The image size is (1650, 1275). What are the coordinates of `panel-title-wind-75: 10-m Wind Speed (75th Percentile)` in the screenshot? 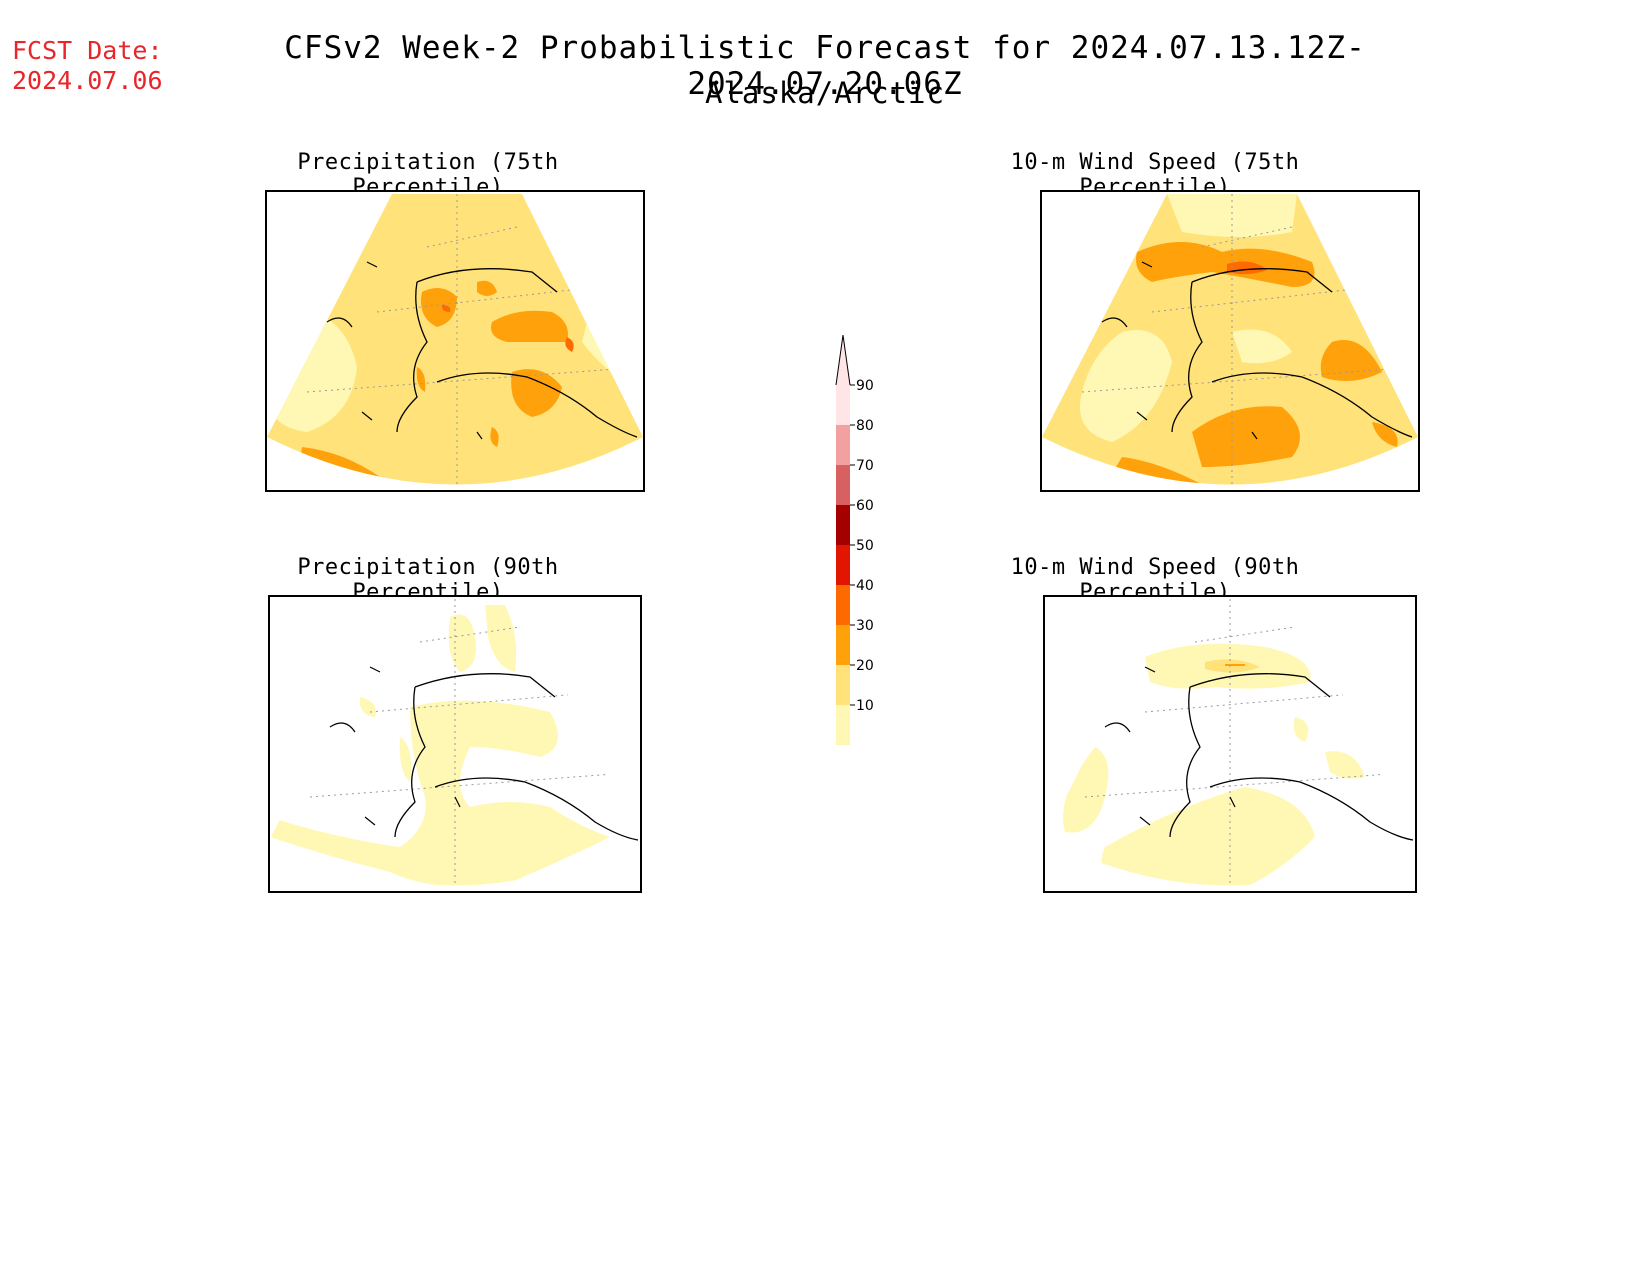 It's located at (1155, 175).